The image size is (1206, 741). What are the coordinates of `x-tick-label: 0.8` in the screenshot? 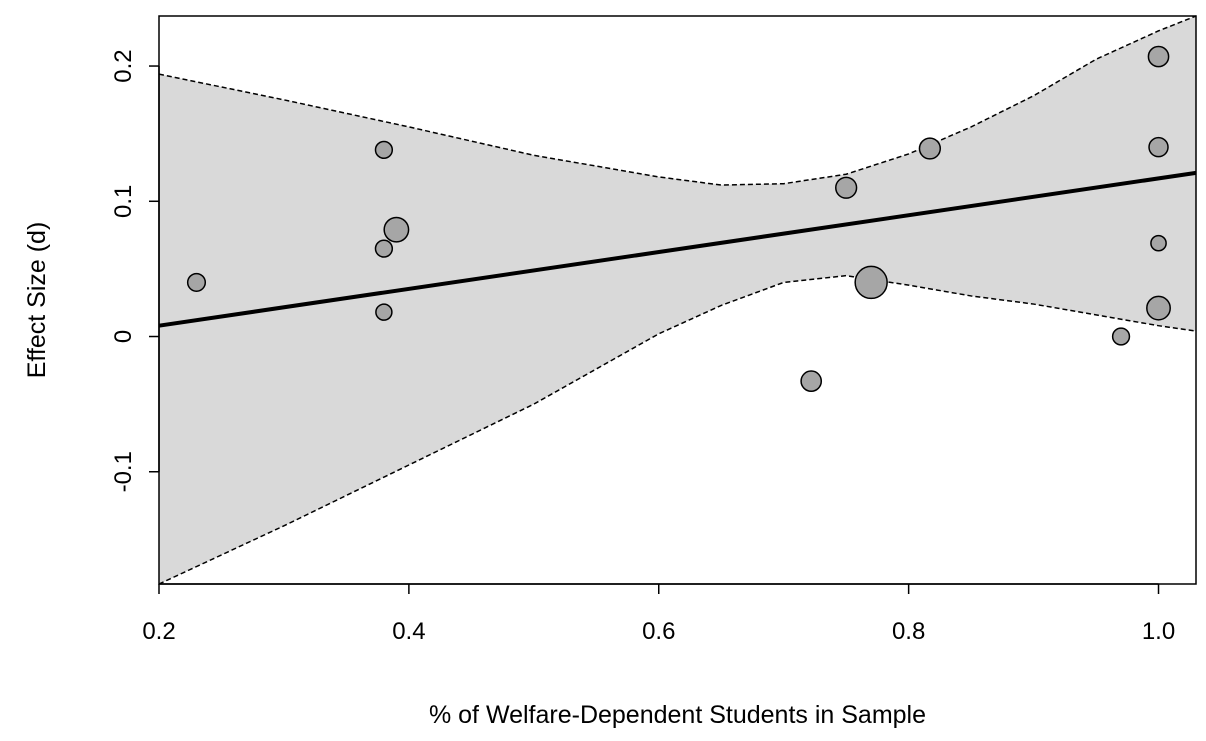 It's located at (908, 631).